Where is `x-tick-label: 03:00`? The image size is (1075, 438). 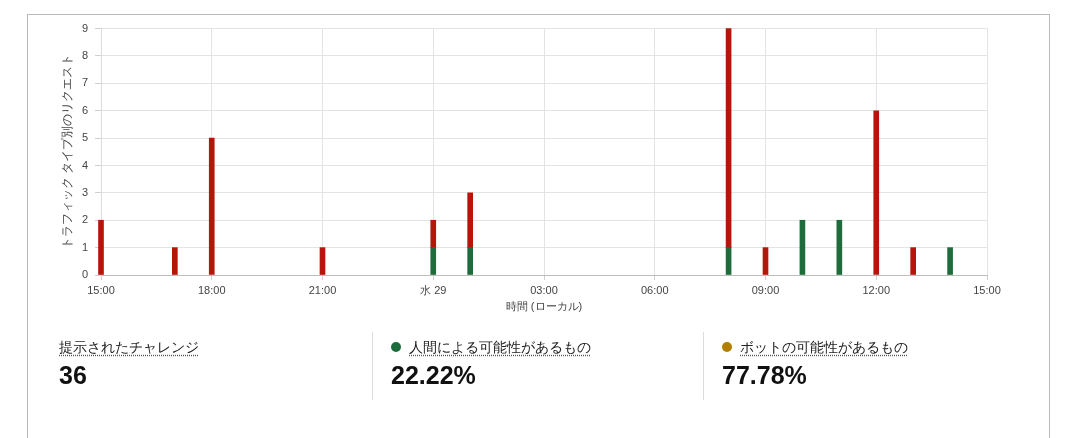
x-tick-label: 03:00 is located at coordinates (544, 289).